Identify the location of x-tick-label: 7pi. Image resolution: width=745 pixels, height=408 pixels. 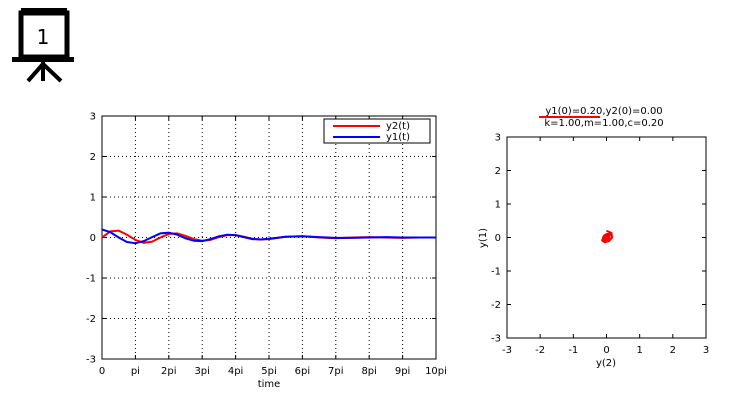
(336, 371).